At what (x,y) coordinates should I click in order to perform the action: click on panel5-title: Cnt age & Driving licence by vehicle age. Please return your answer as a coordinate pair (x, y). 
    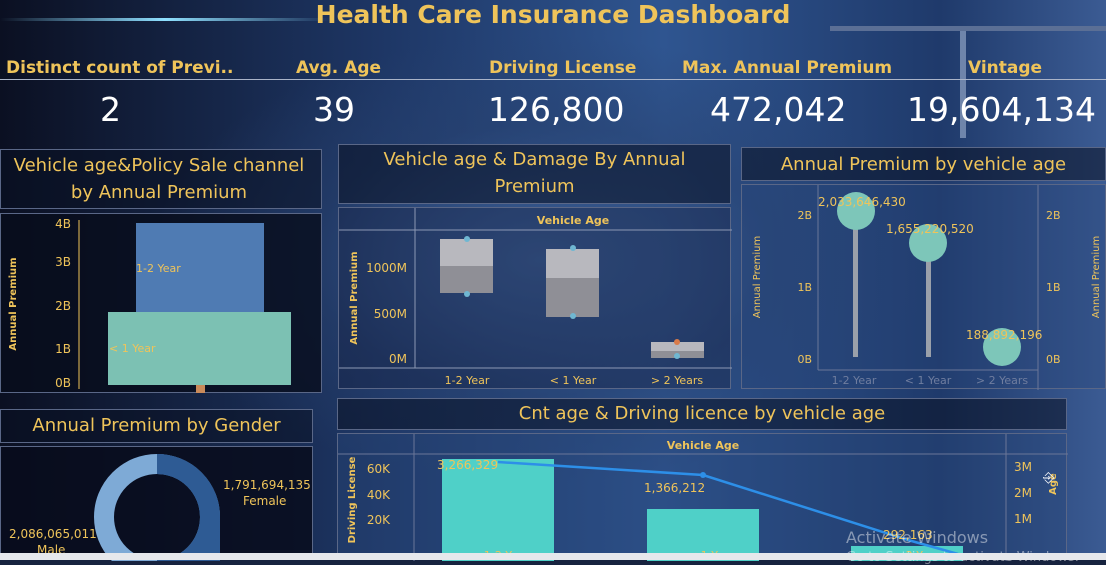
    Looking at the image, I should click on (702, 413).